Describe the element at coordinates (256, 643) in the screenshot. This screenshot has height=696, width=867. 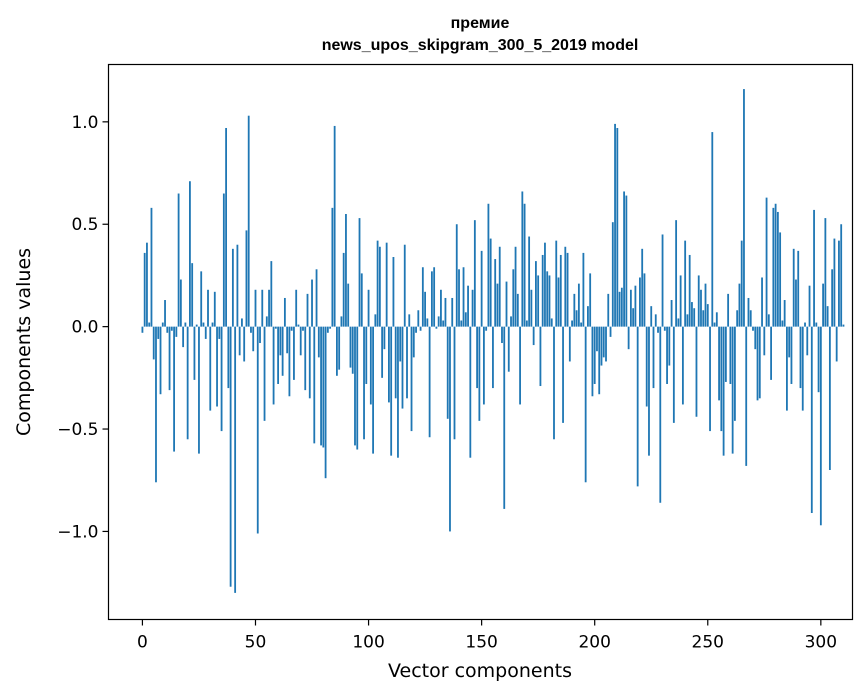
I see `x-tick-label: 50` at that location.